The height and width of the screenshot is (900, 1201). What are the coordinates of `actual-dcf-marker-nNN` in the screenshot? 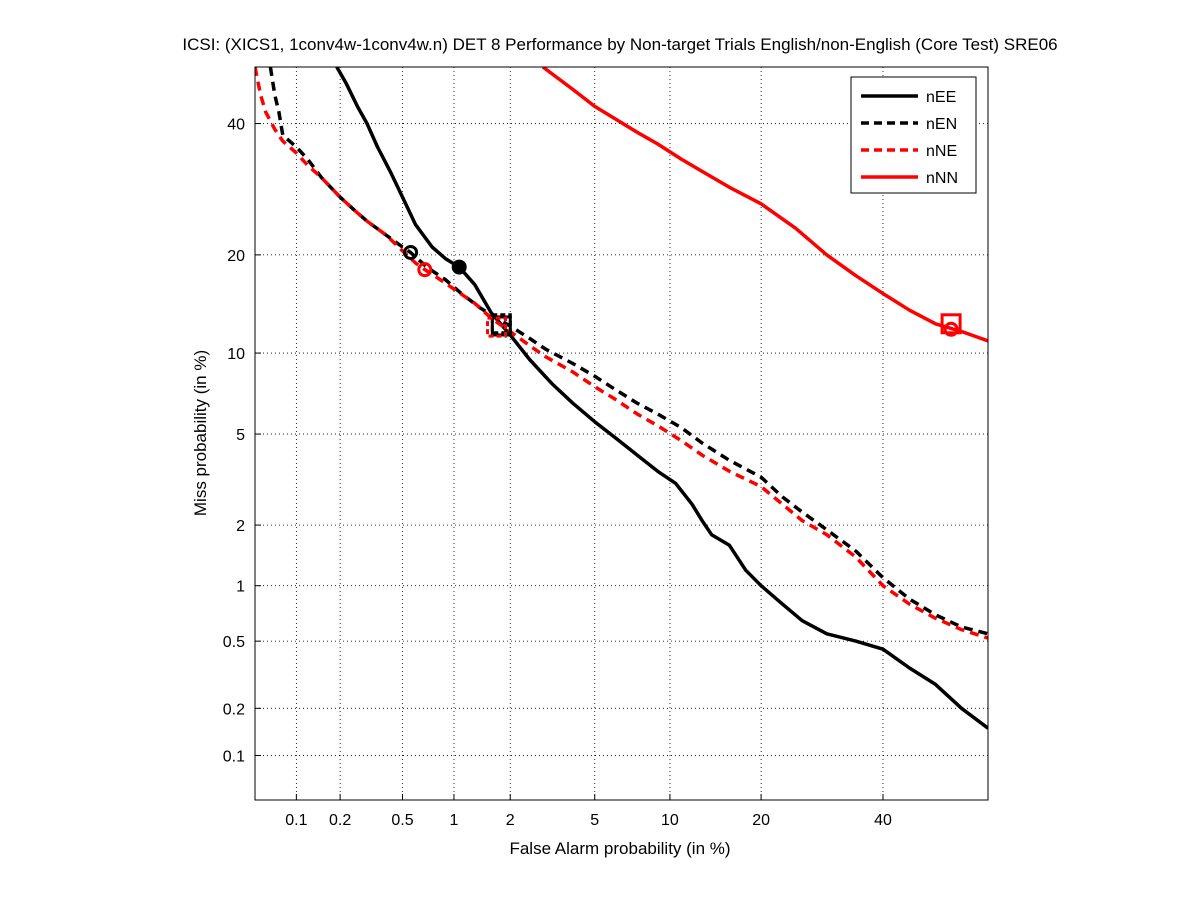 It's located at (951, 324).